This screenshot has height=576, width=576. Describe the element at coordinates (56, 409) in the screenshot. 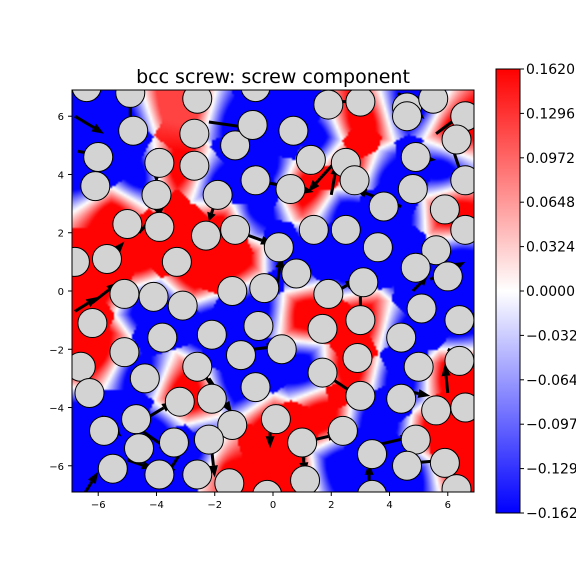

I see `y-tick-label: −4` at that location.